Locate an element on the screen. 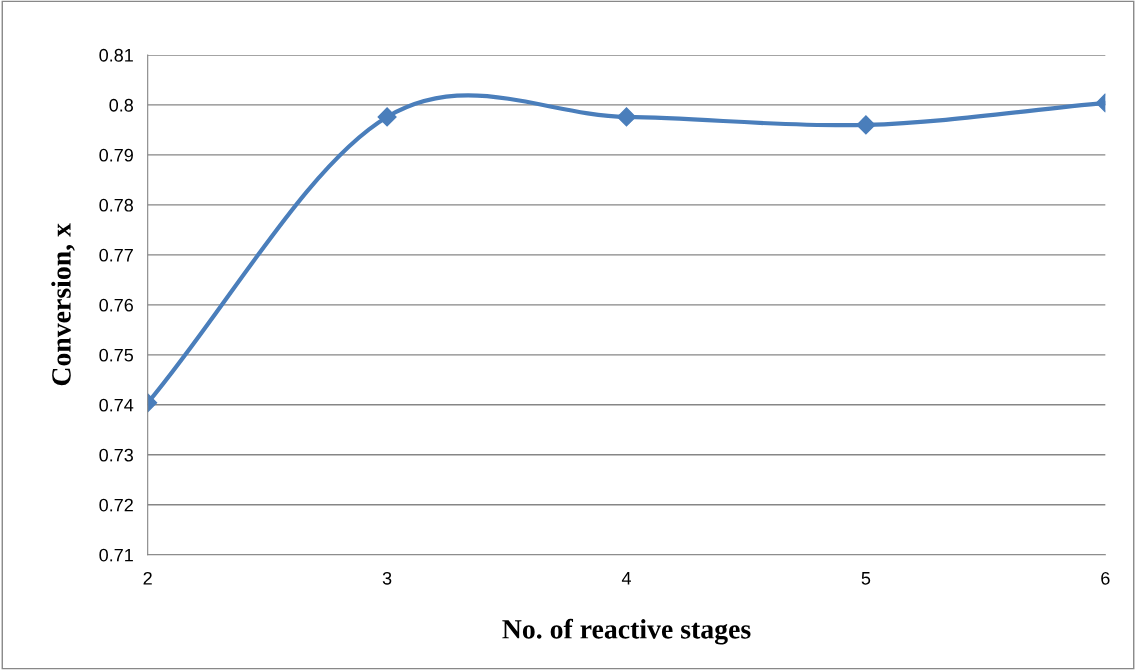 The height and width of the screenshot is (670, 1136). y-tick-label: 0.76 is located at coordinates (116, 305).